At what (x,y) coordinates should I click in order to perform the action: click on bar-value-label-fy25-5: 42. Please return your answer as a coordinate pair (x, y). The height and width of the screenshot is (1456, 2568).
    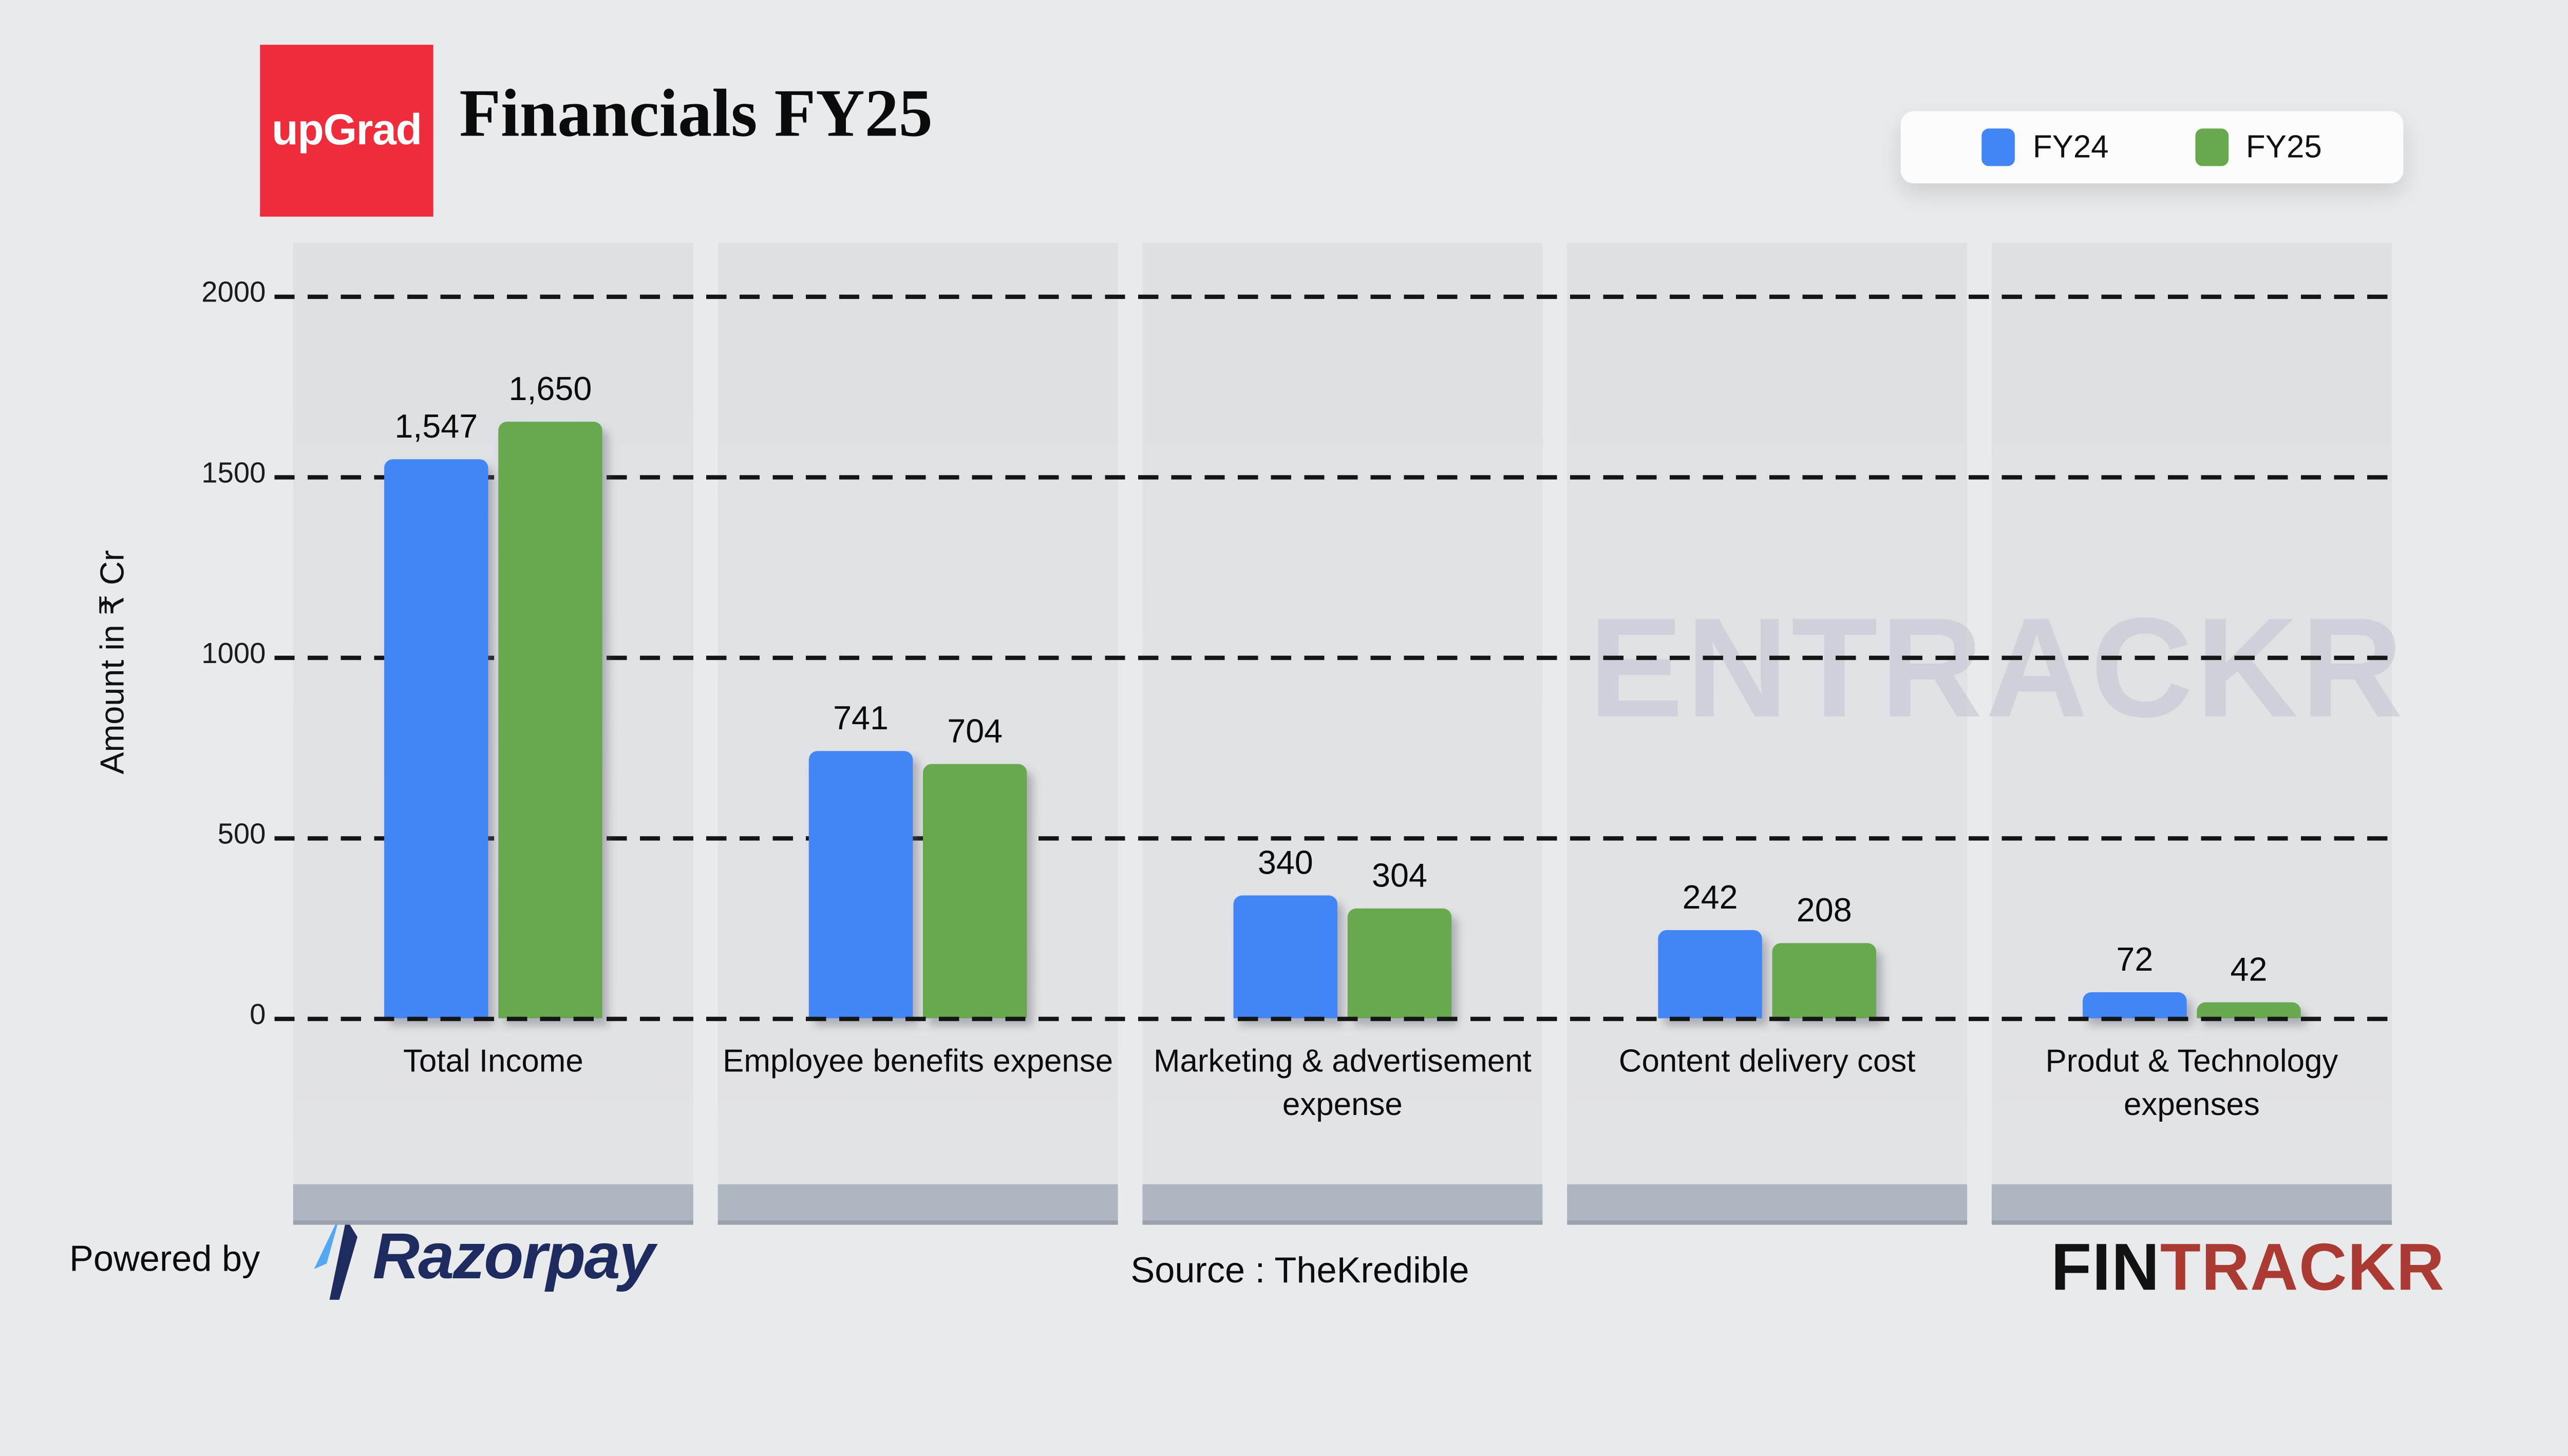
    Looking at the image, I should click on (2249, 969).